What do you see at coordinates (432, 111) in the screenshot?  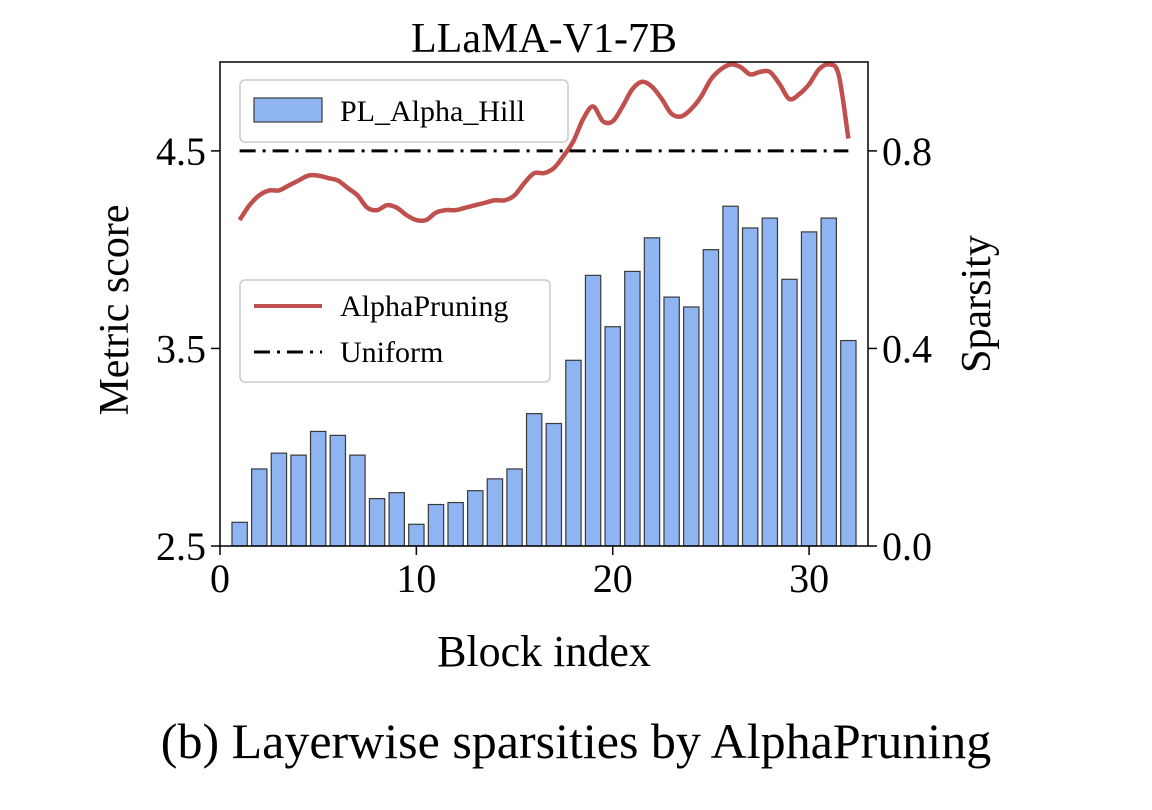 I see `legend-label-pl-alpha-hill: PL_Alpha_Hill` at bounding box center [432, 111].